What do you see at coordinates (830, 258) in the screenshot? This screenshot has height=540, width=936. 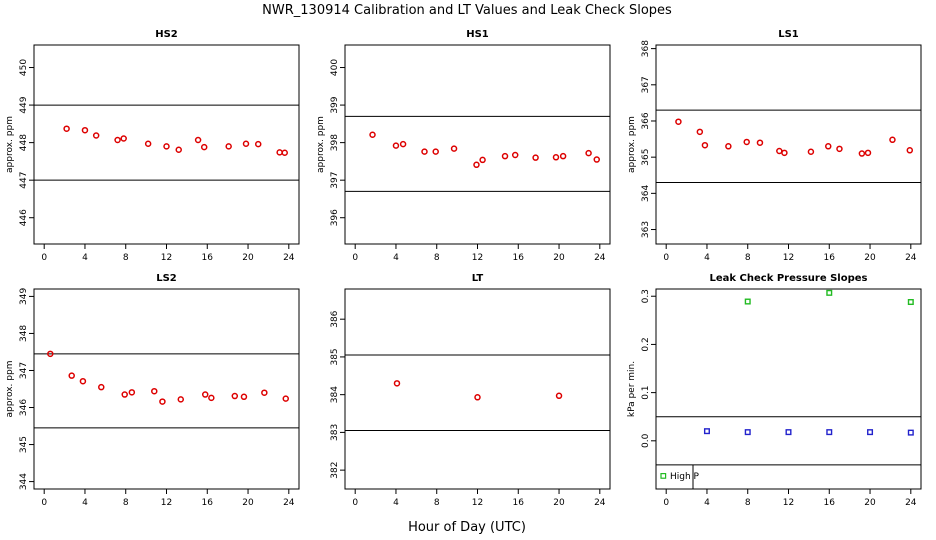 I see `ls1-xtick-label: 16` at bounding box center [830, 258].